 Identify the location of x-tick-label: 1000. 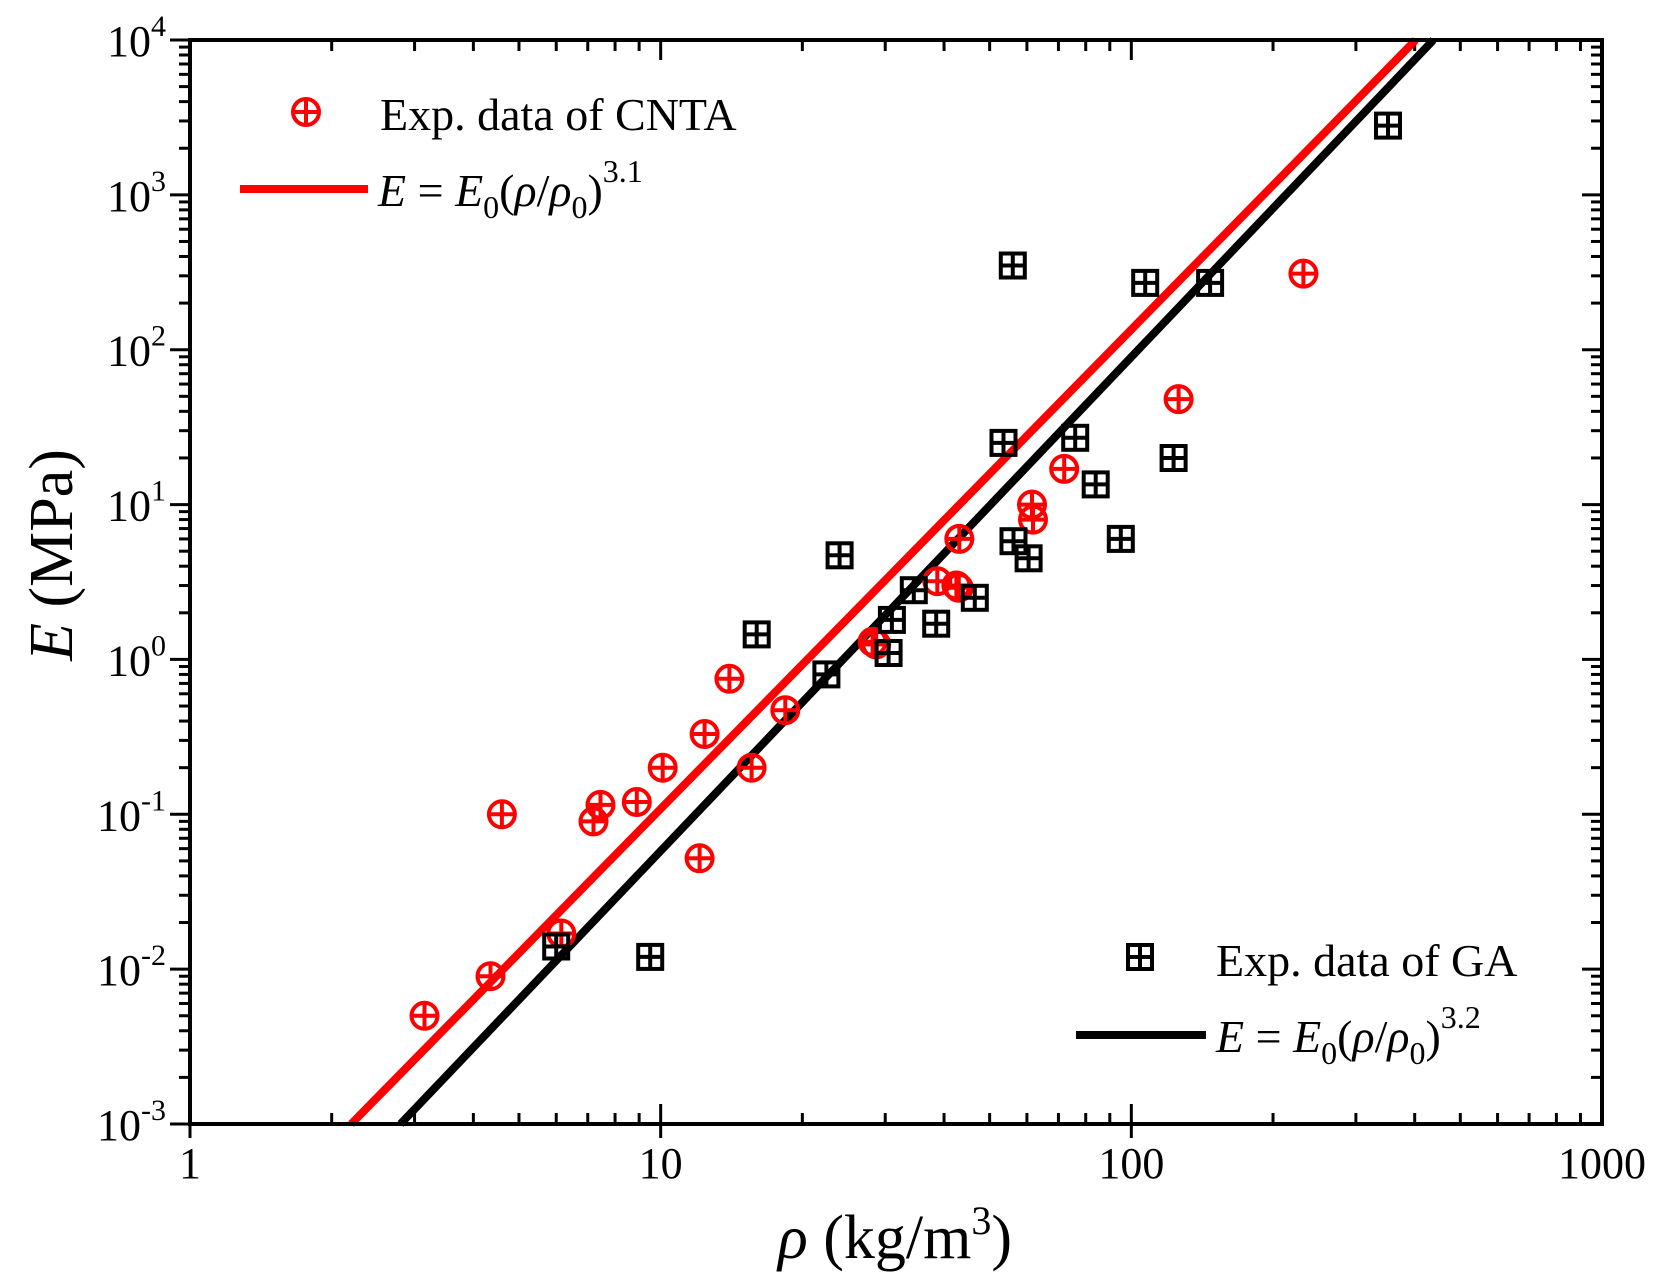
(1602, 1163).